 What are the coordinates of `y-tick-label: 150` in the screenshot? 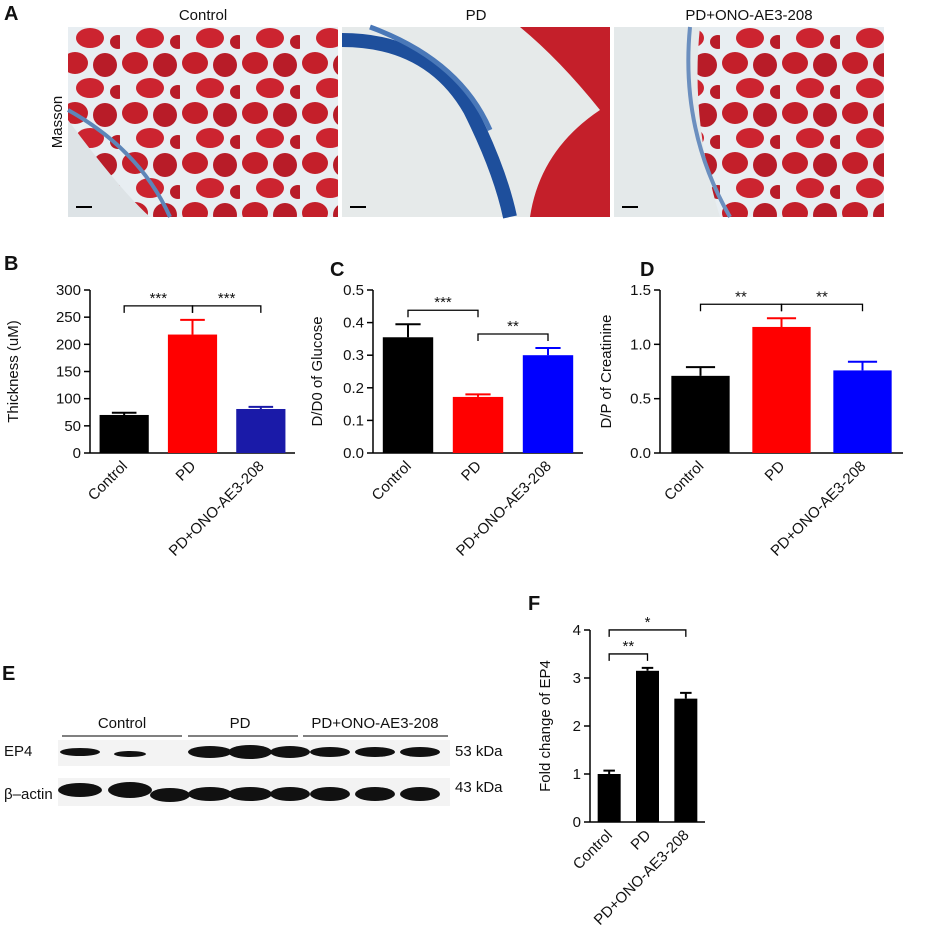 It's located at (68, 372).